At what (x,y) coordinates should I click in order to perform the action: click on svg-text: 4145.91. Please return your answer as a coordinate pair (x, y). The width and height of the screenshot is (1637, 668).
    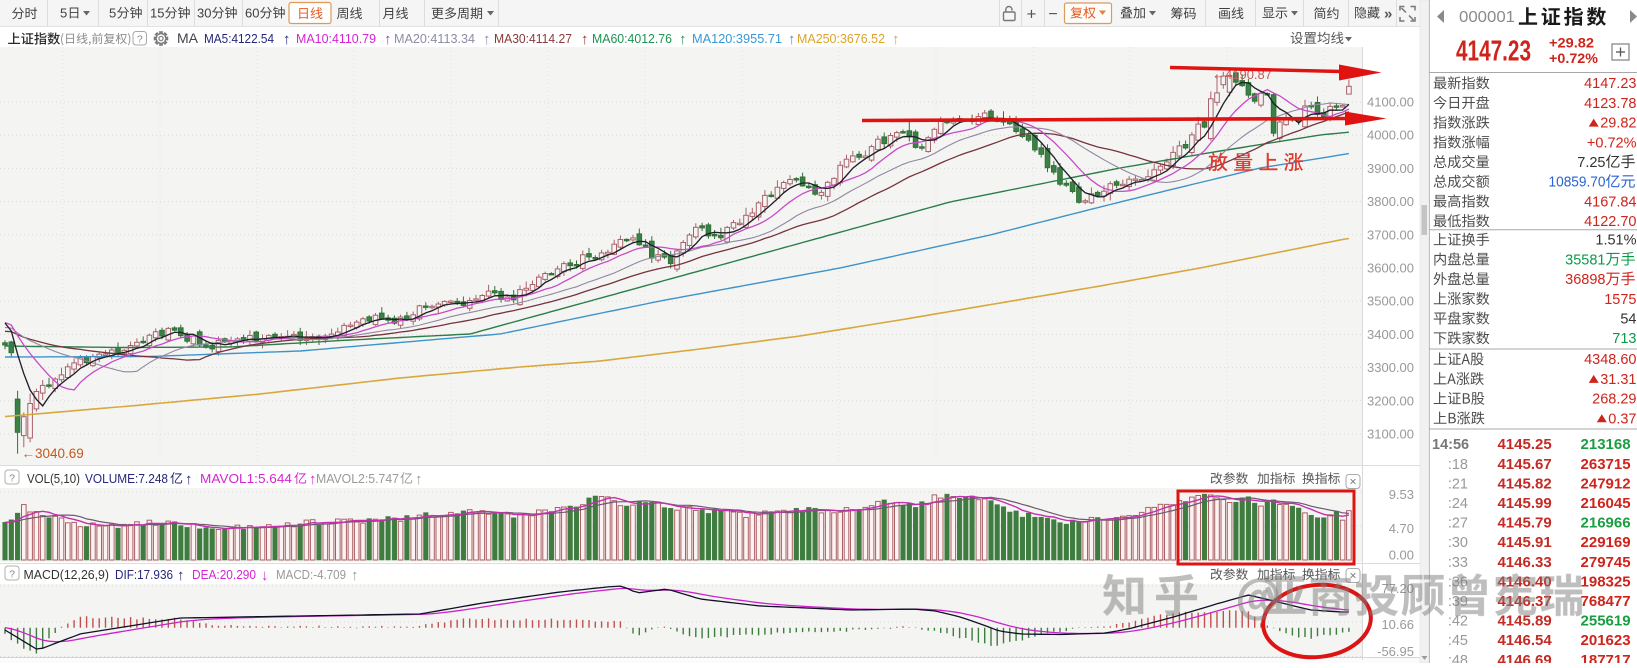
    Looking at the image, I should click on (1524, 542).